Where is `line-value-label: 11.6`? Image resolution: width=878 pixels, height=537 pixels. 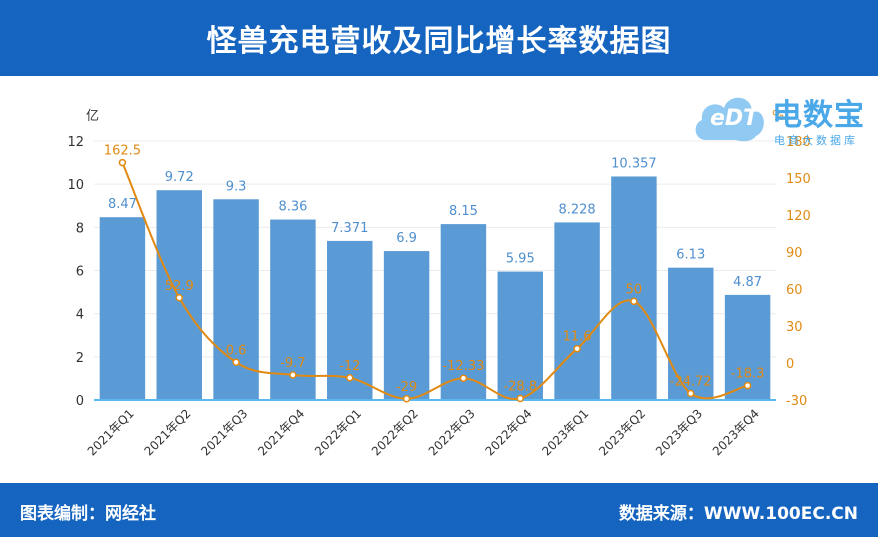
line-value-label: 11.6 is located at coordinates (577, 337).